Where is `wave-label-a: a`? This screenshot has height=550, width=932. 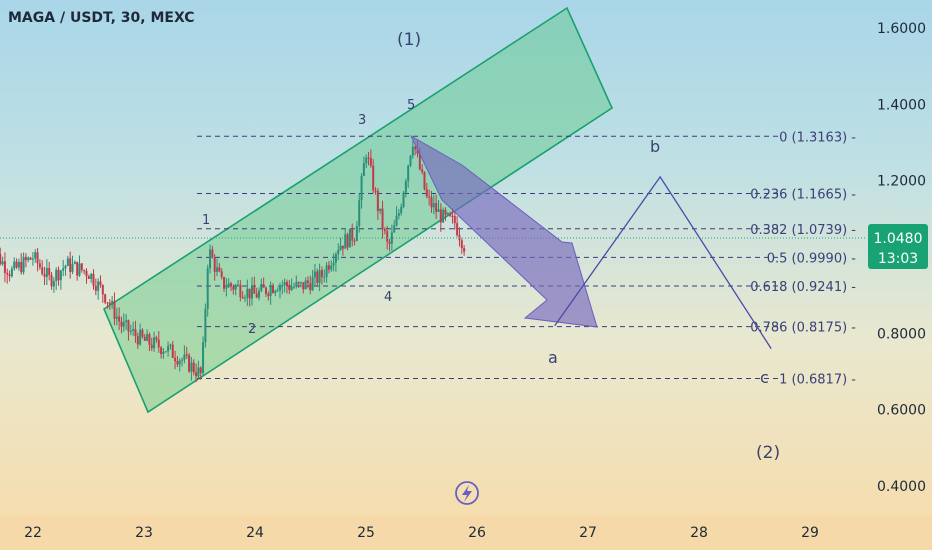 wave-label-a: a is located at coordinates (553, 357).